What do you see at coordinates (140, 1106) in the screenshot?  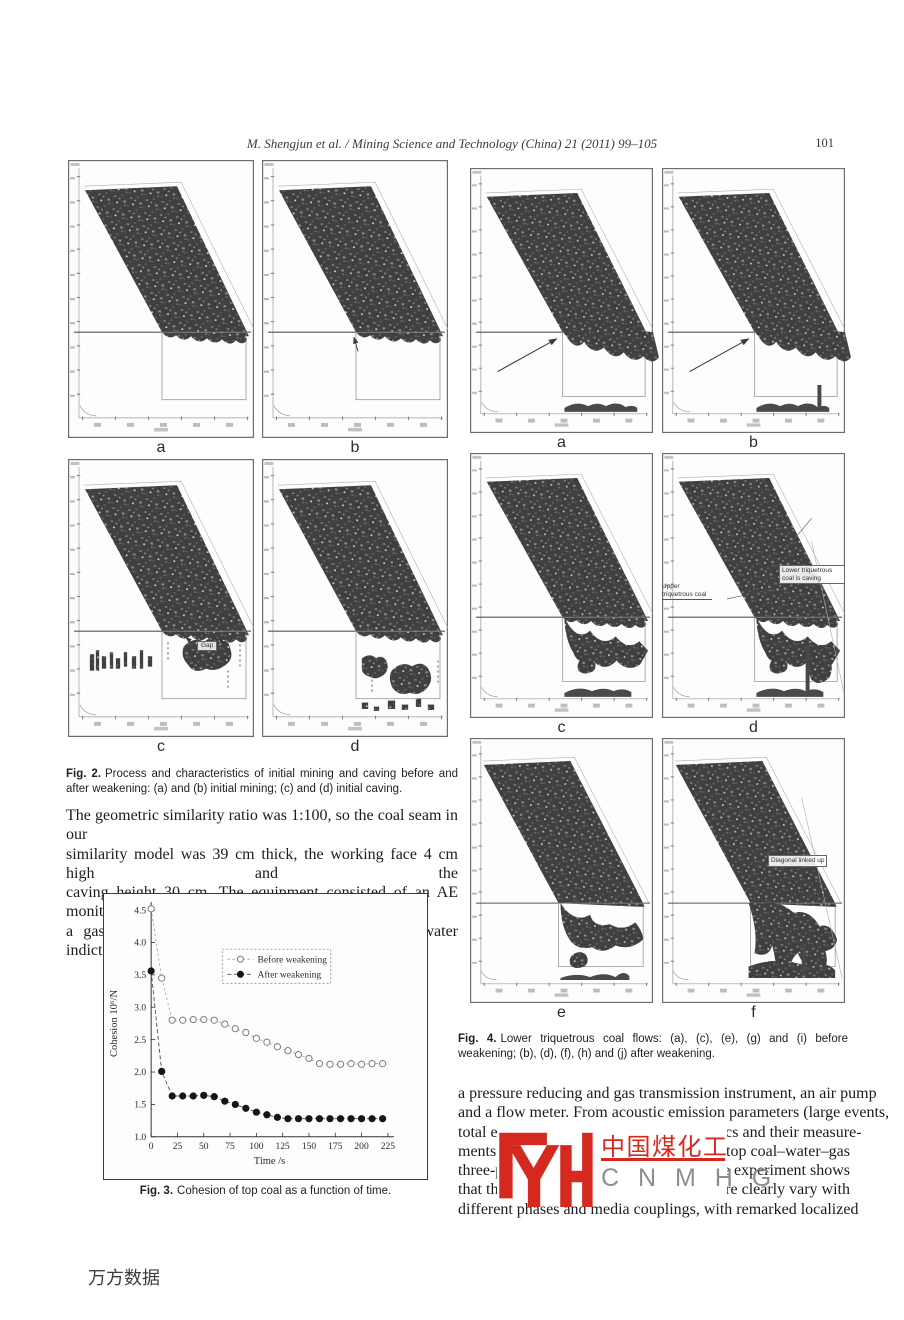 I see `svg-text: 1.5` at bounding box center [140, 1106].